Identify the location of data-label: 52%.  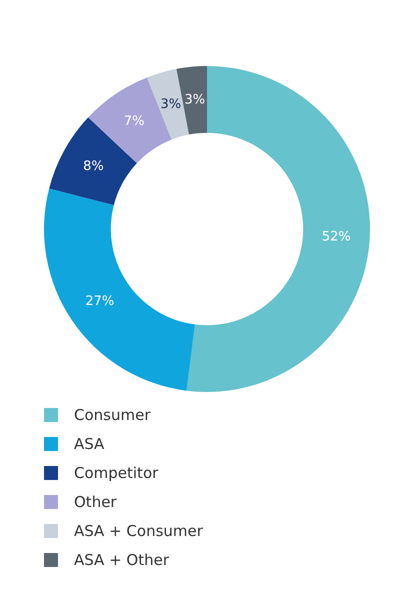
(336, 237).